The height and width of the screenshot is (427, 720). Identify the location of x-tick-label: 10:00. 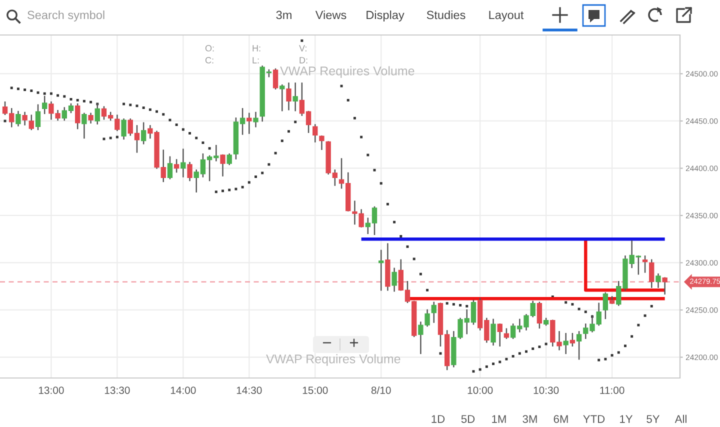
(480, 390).